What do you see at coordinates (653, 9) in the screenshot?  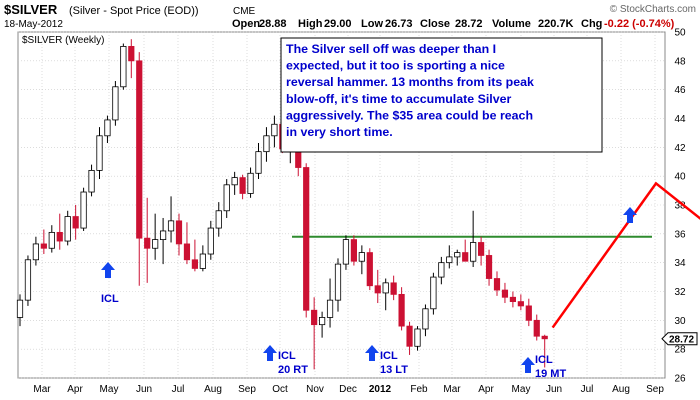 I see `stockcharts-watermark: © StockCharts.com` at bounding box center [653, 9].